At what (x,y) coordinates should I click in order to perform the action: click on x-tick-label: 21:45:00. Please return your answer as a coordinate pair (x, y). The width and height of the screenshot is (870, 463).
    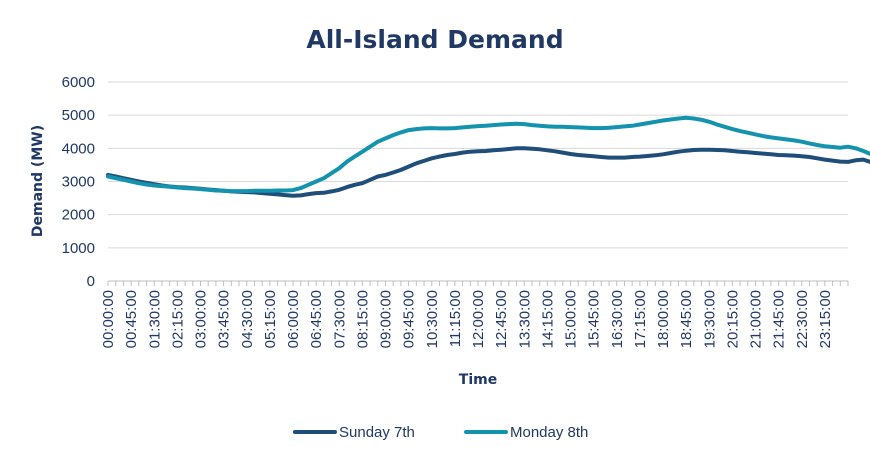
    Looking at the image, I should click on (779, 319).